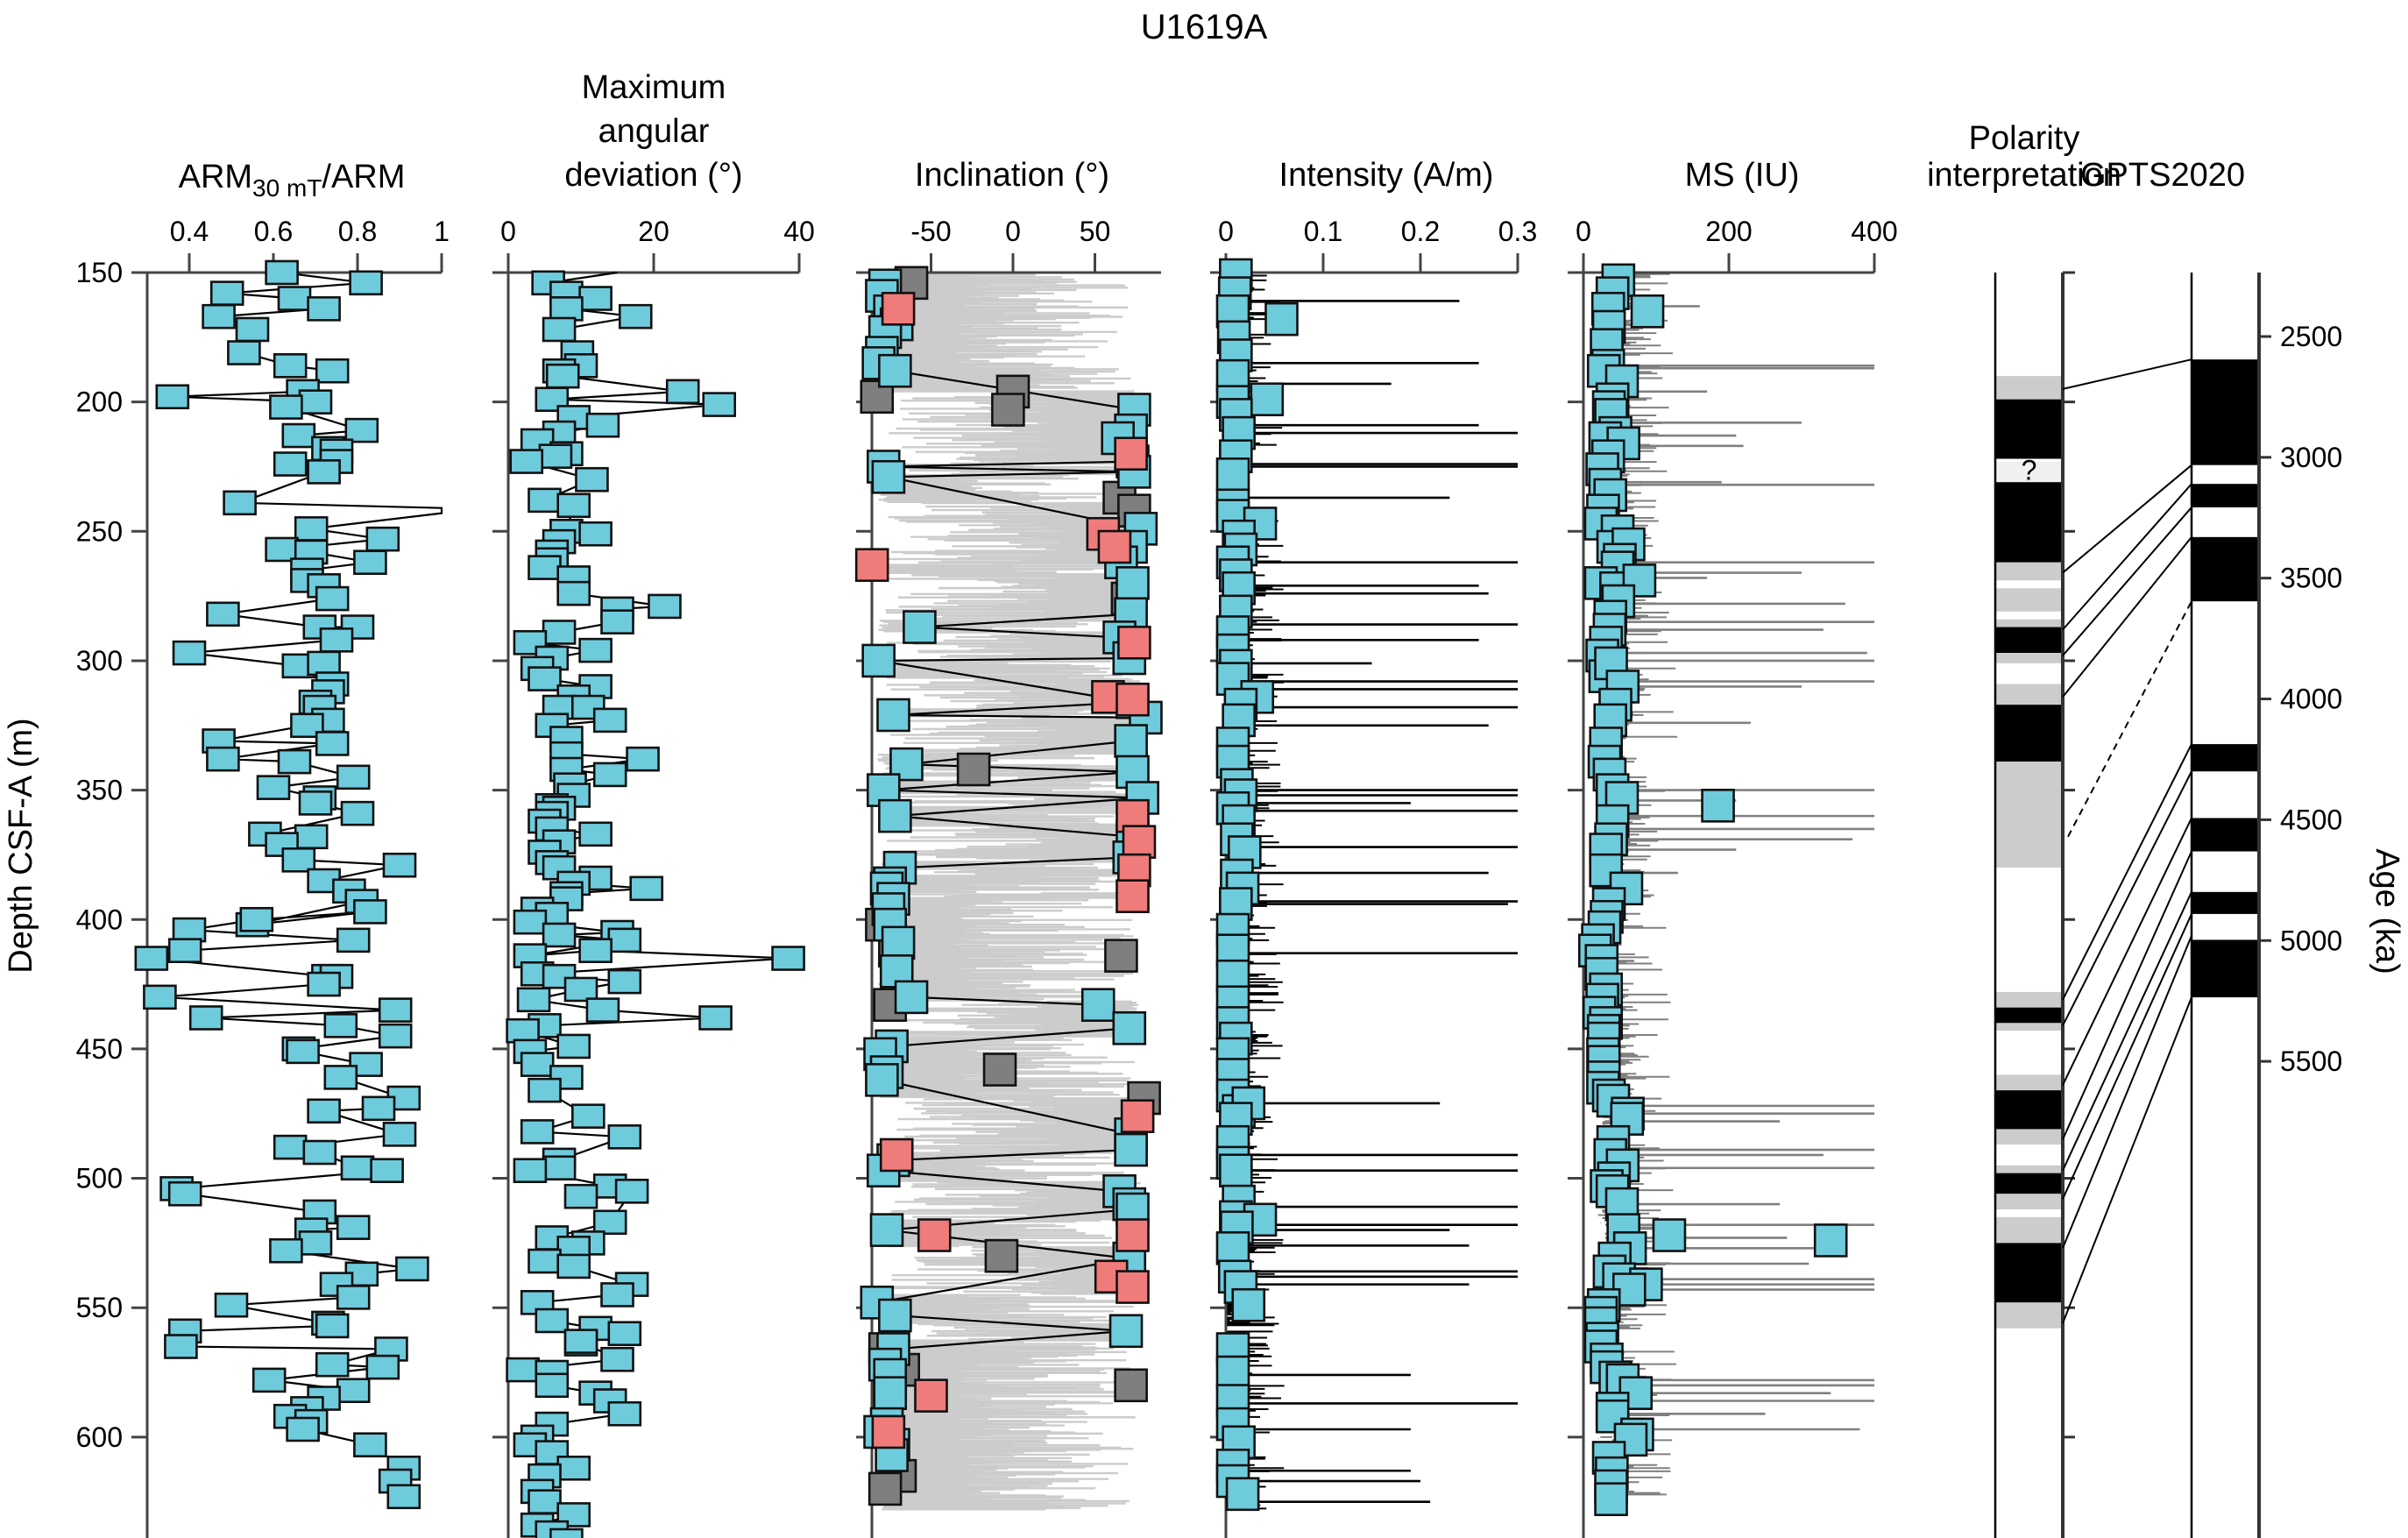 The image size is (2408, 1538). Describe the element at coordinates (2034, 904) in the screenshot. I see `polarity-column: ?` at that location.